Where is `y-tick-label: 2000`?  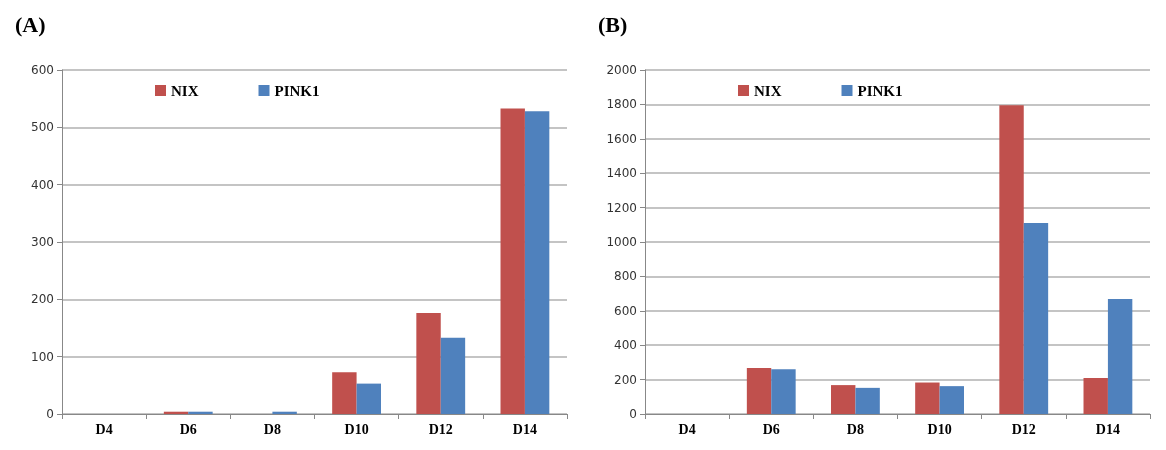
y-tick-label: 2000 is located at coordinates (621, 70).